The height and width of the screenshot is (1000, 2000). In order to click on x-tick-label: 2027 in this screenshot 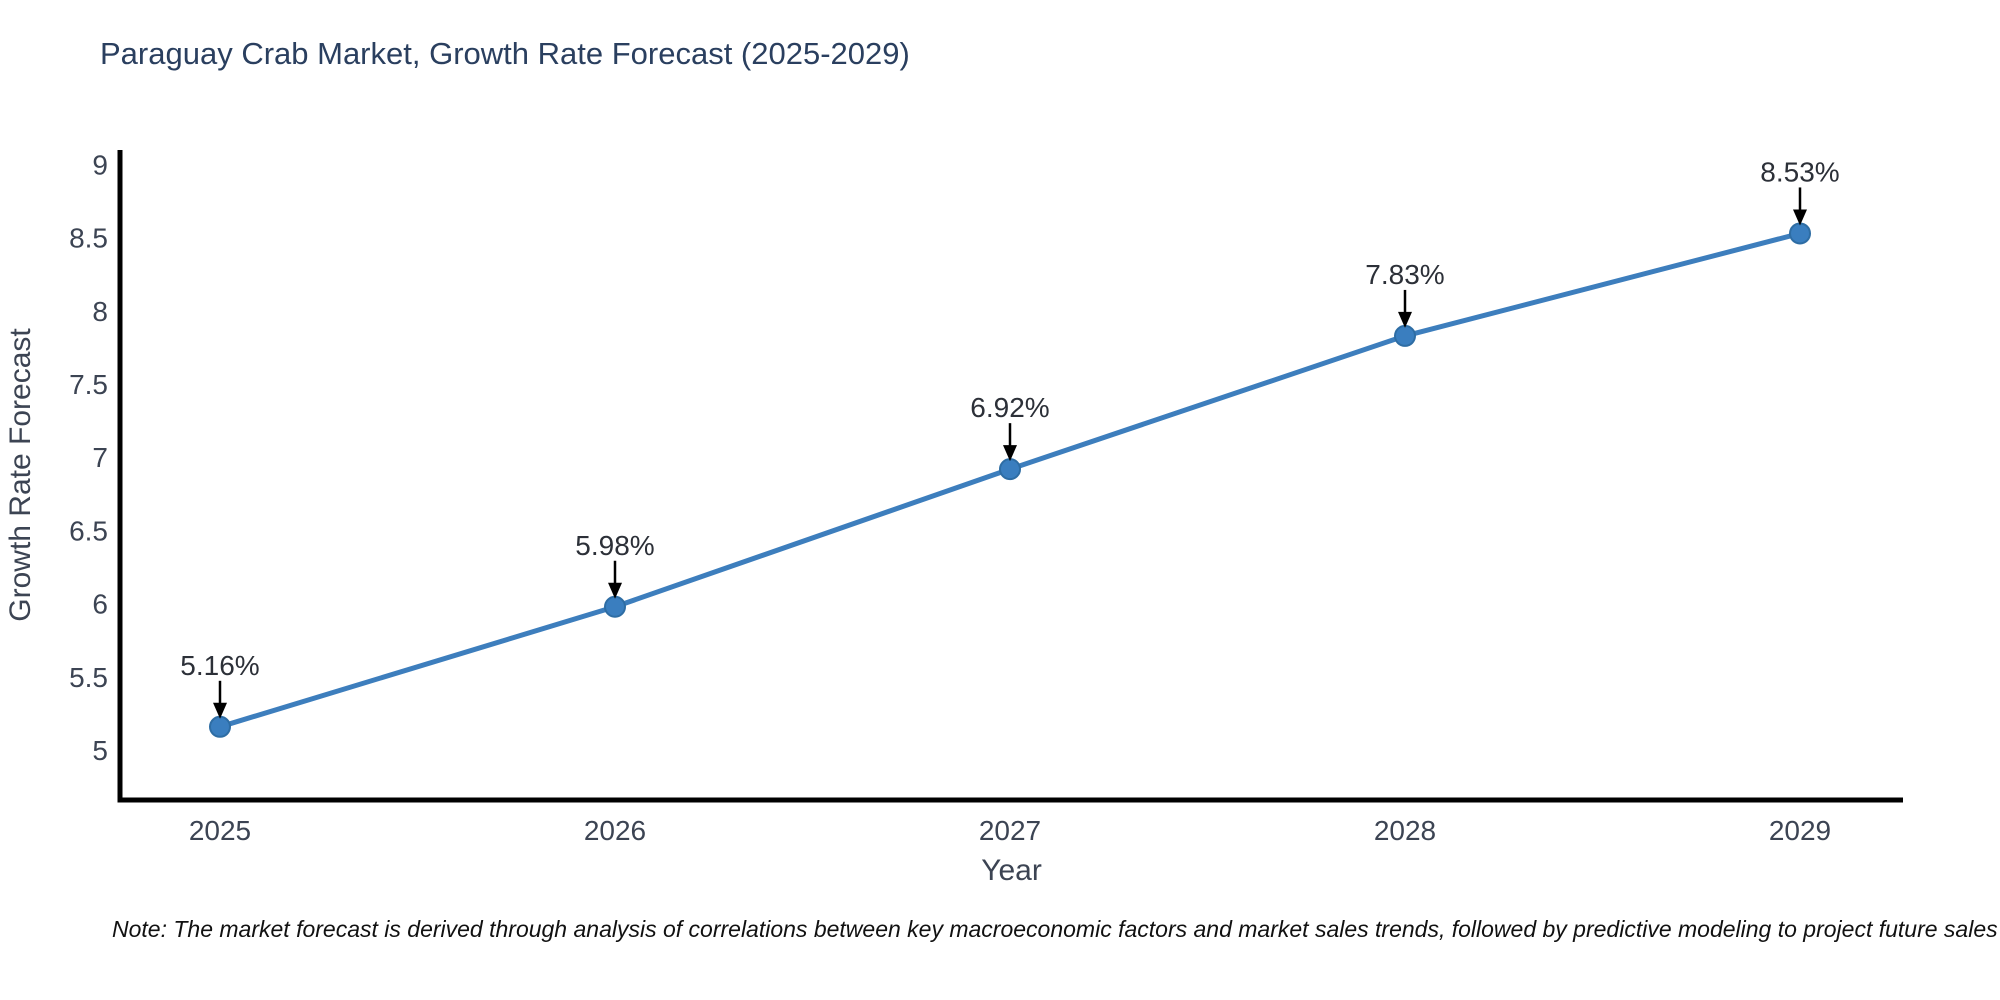, I will do `click(1010, 830)`.